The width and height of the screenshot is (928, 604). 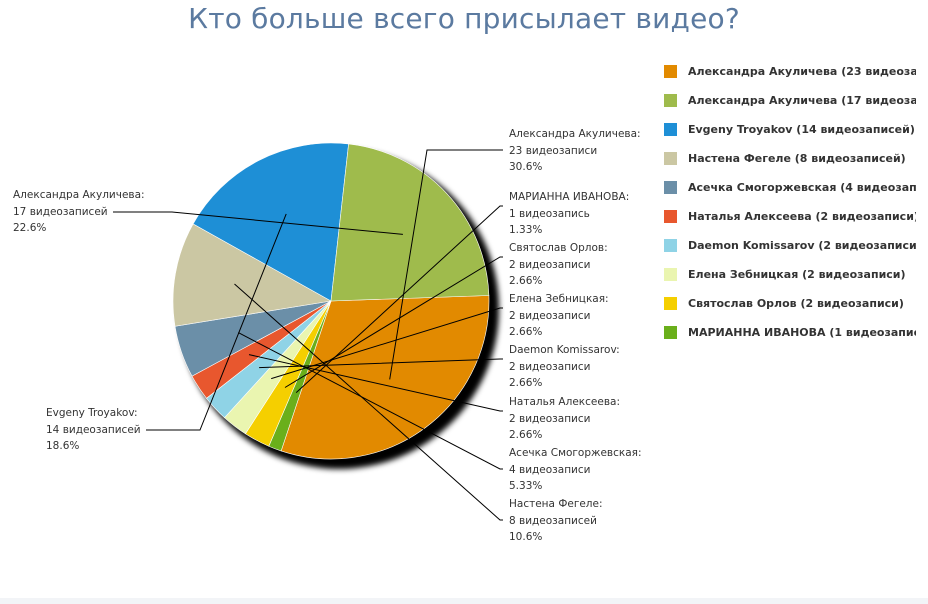 I want to click on slice-callout: МАРИАННА ИВАНОВА: 1 видеозапись 1.33%, so click(x=569, y=214).